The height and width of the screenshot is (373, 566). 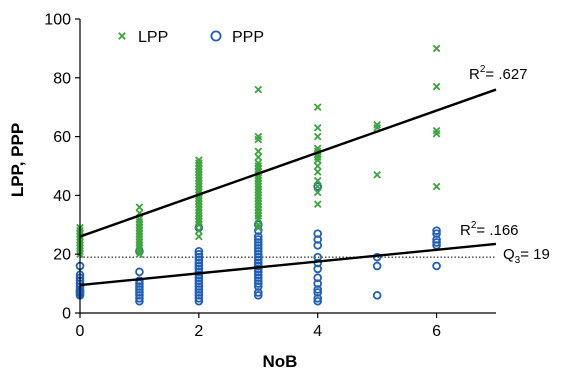 I want to click on legend-lpp-label: LPP, so click(x=153, y=37).